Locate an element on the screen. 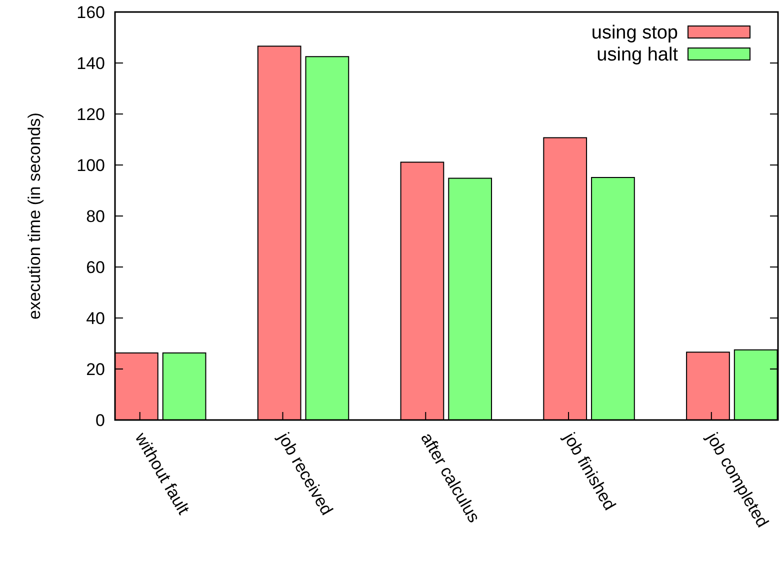 The image size is (784, 561). y-tick-label: 60 is located at coordinates (95, 267).